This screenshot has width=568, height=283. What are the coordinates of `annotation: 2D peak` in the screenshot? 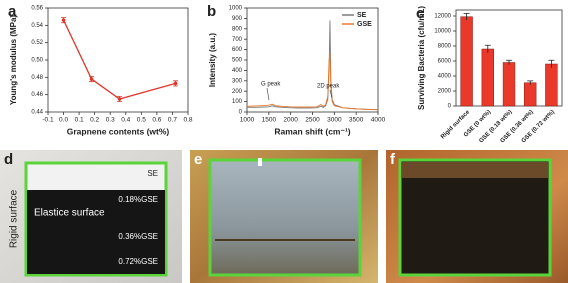 It's located at (328, 87).